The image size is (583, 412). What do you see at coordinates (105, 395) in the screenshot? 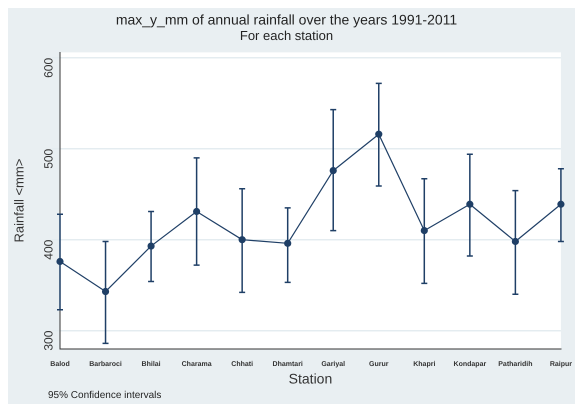
I see `text: 95% Confidence intervals` at bounding box center [105, 395].